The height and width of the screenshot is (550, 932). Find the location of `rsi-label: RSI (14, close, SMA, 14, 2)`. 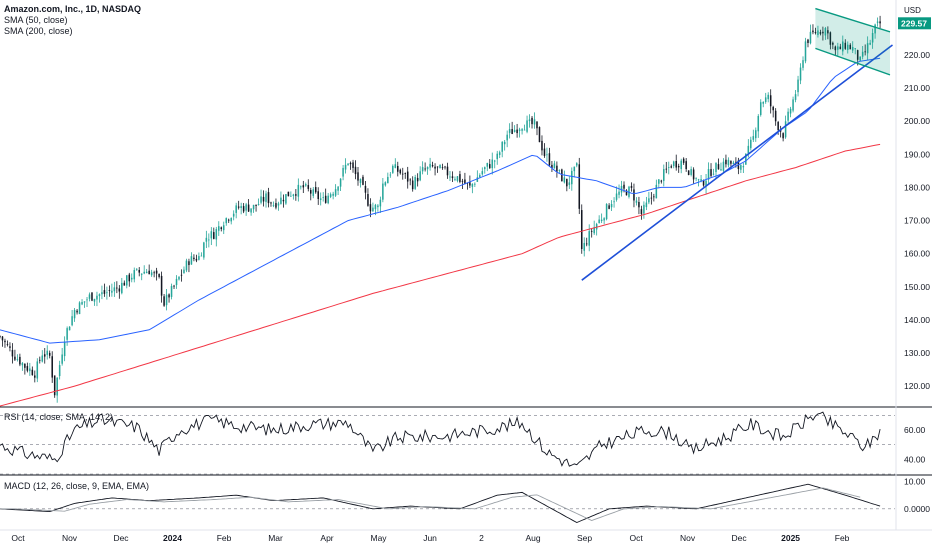

rsi-label: RSI (14, close, SMA, 14, 2) is located at coordinates (59, 417).